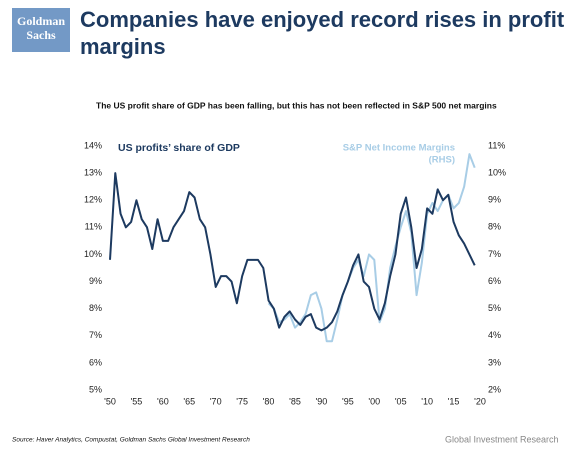 The image size is (577, 458). I want to click on y-tick-label: 11%, so click(93, 227).